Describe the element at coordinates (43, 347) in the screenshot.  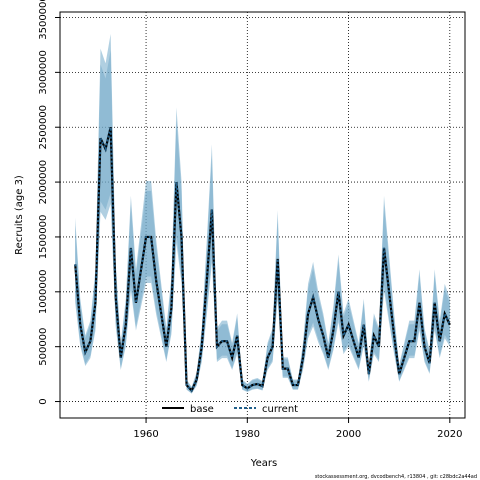
I see `y-tick-label-1: 500000` at that location.